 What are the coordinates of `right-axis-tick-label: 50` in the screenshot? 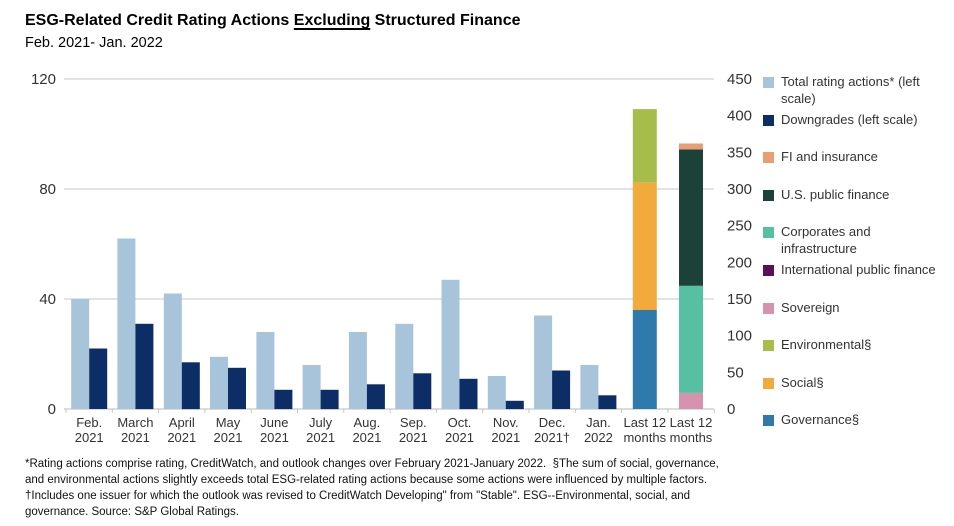 It's located at (735, 372).